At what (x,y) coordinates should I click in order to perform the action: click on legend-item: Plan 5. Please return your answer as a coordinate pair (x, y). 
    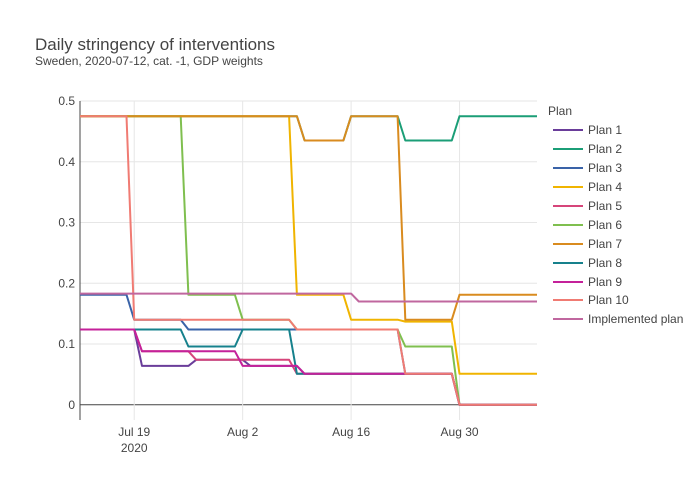
    Looking at the image, I should click on (618, 206).